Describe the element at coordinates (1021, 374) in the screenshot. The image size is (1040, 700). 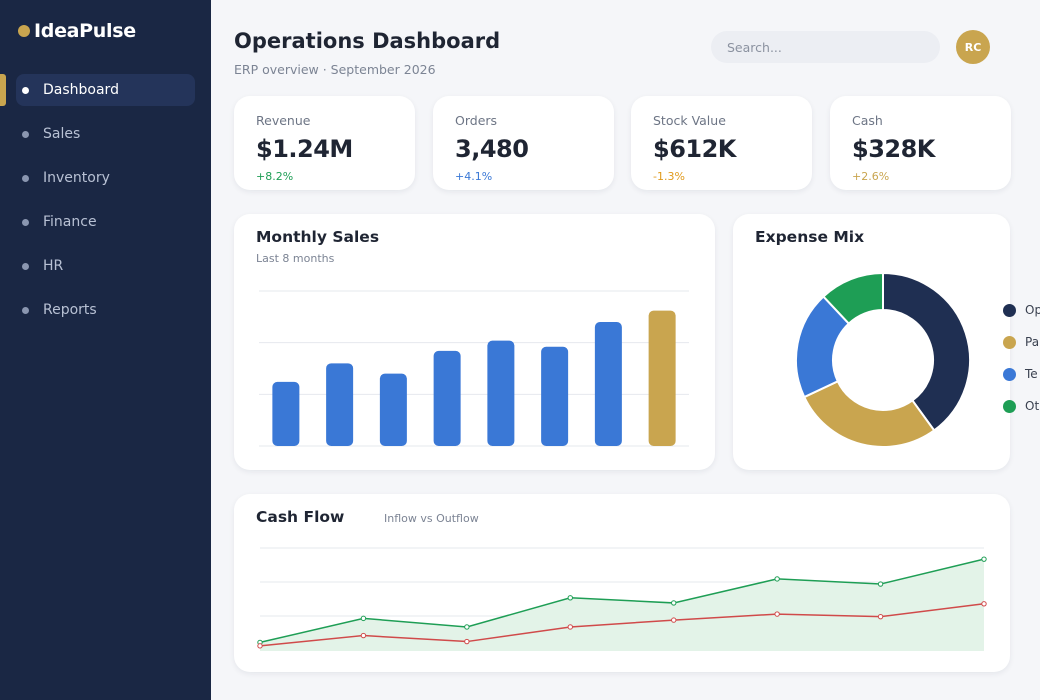
I see `legend-item: Te` at that location.